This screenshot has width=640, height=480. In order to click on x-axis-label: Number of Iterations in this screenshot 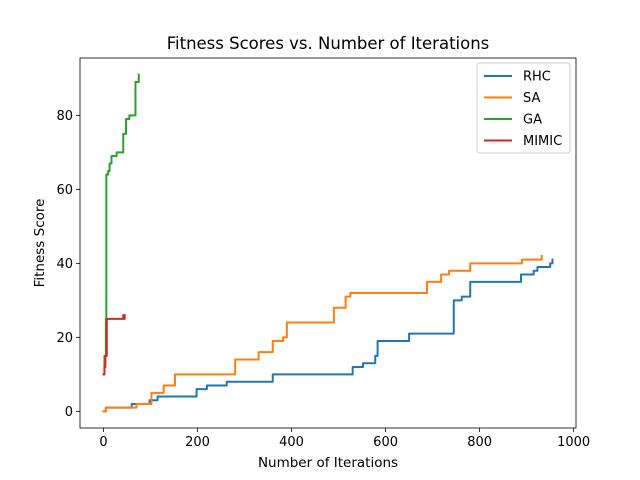, I will do `click(328, 463)`.